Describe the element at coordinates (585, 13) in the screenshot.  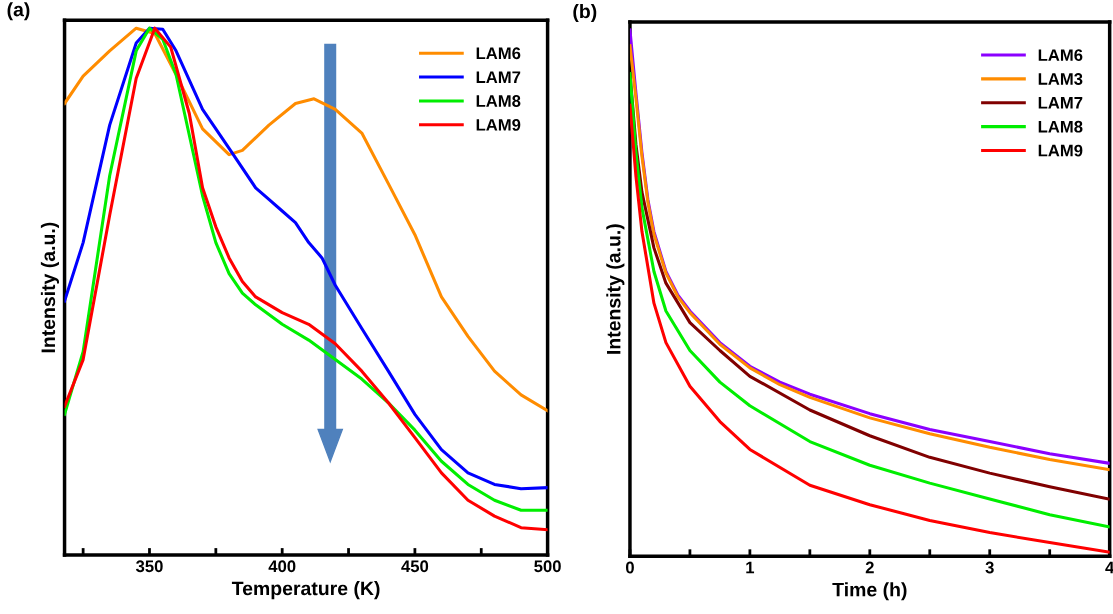
I see `text: (b)` at that location.